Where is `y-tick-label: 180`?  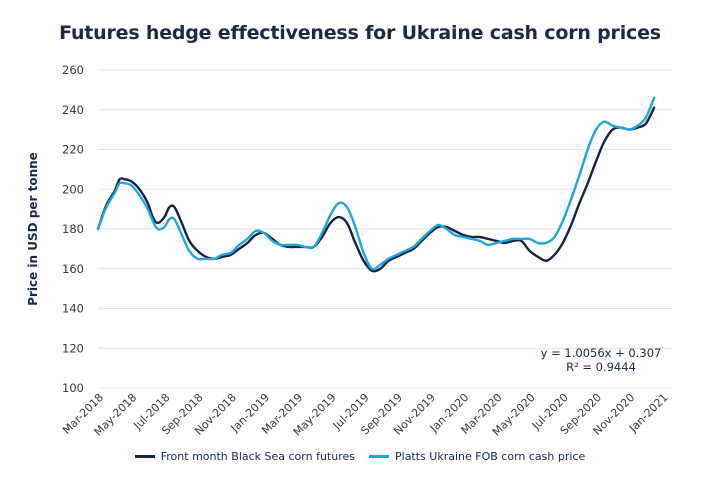
y-tick-label: 180 is located at coordinates (73, 229).